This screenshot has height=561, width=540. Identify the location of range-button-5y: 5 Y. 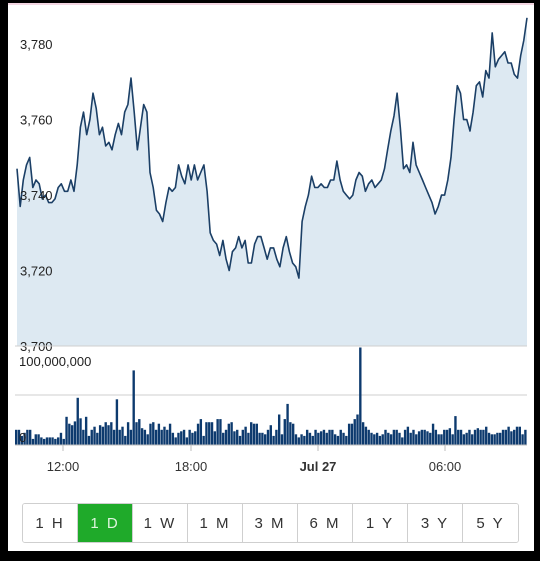
(490, 523).